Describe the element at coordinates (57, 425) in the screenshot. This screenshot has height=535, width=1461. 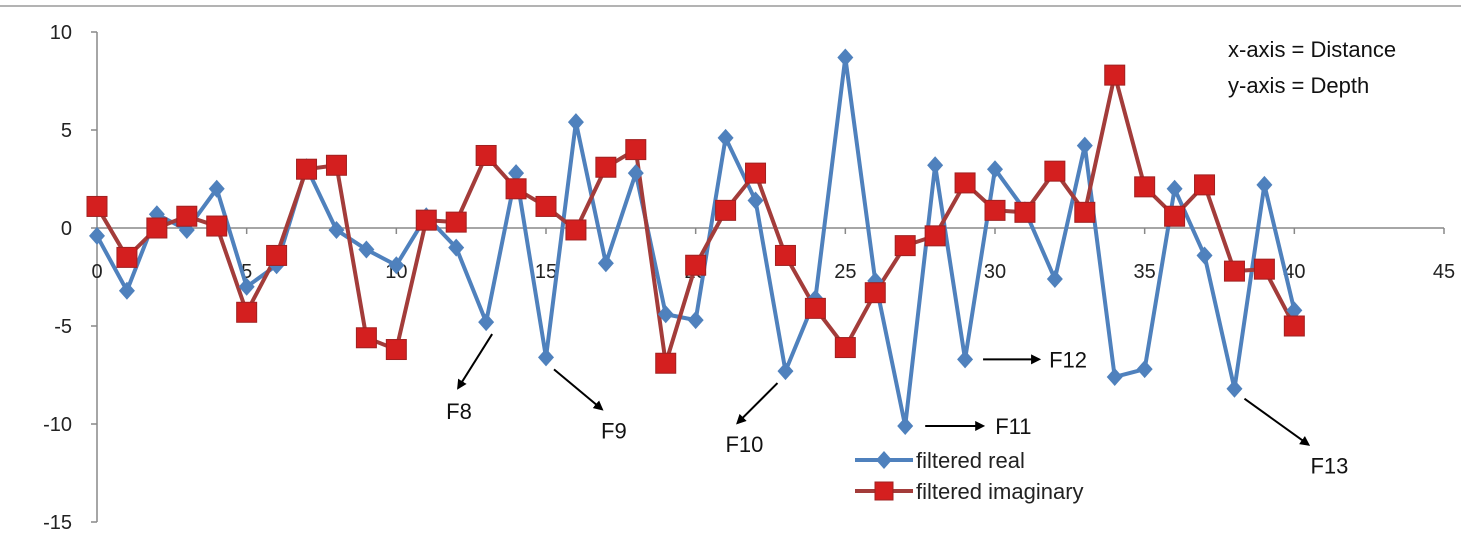
I see `y-tick-label: -10` at that location.